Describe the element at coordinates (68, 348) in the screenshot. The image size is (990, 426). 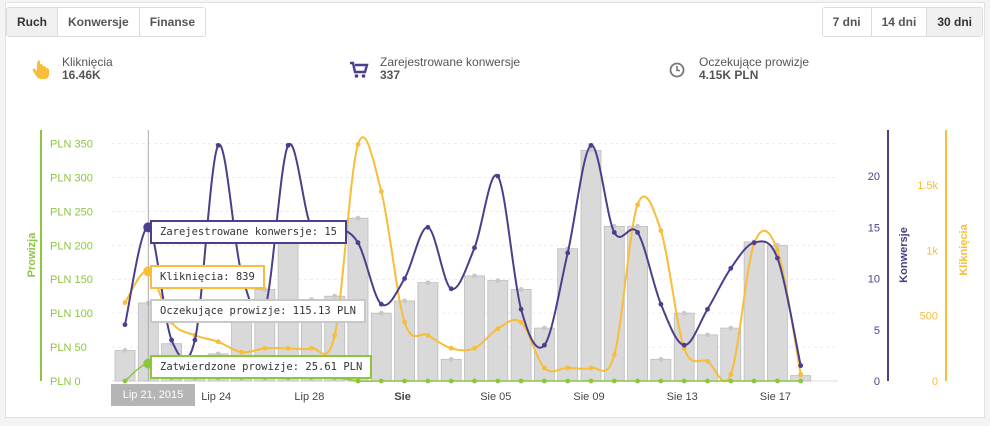
I see `left-tick-label: PLN 50` at that location.